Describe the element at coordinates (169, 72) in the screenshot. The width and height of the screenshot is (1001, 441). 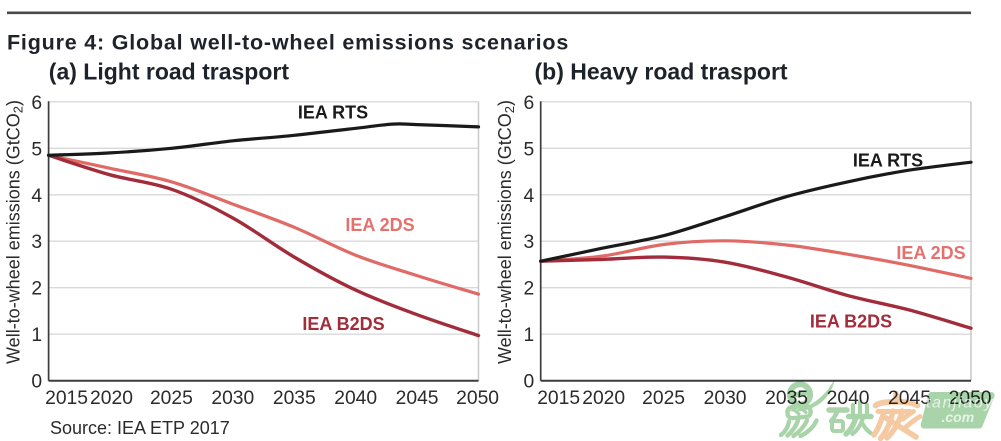
I see `svg-text: (a) Light road trasport` at that location.